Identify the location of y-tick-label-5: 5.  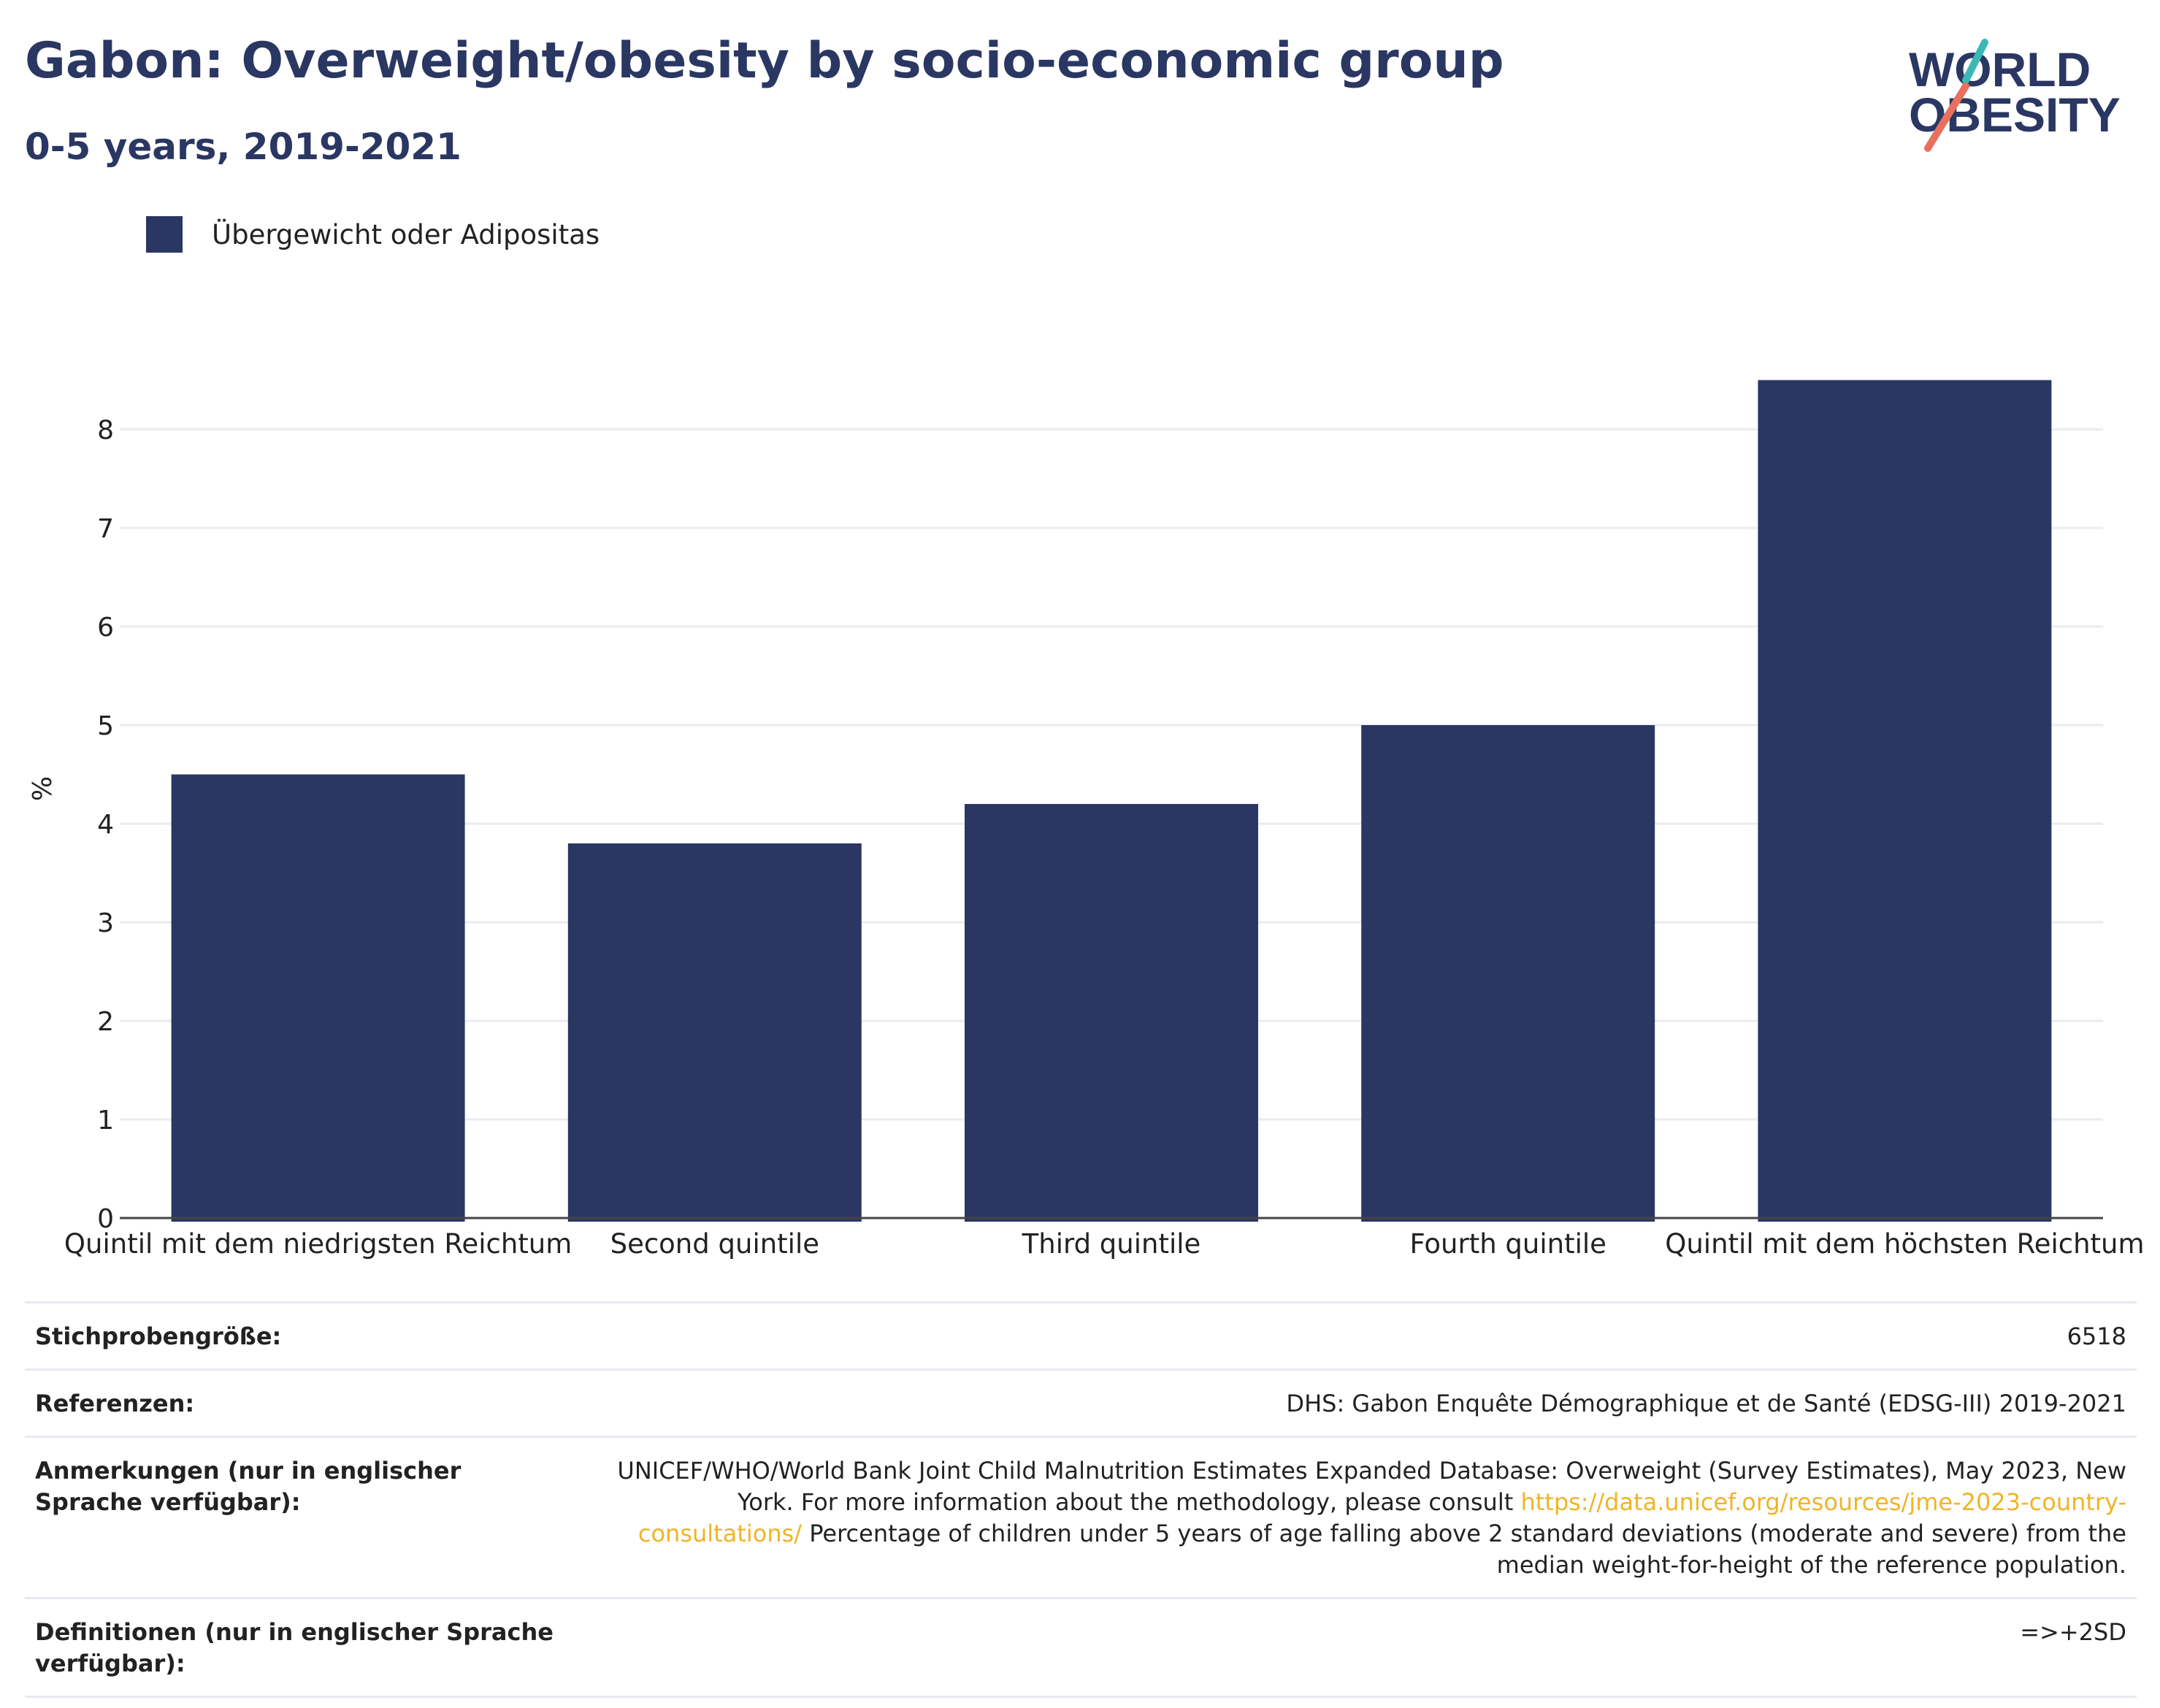
(105, 726).